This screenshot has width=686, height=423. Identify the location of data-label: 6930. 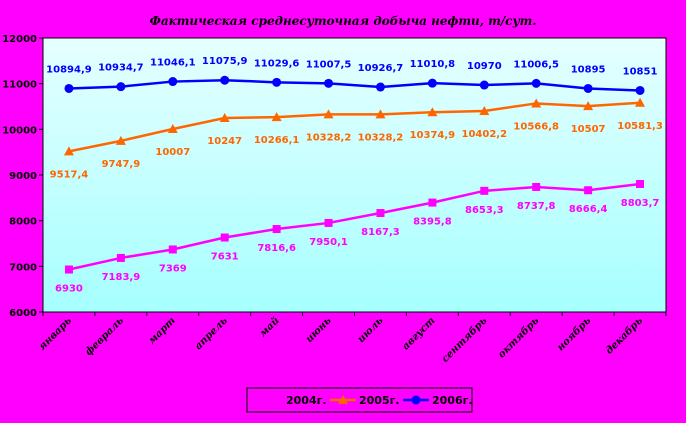
(69, 289).